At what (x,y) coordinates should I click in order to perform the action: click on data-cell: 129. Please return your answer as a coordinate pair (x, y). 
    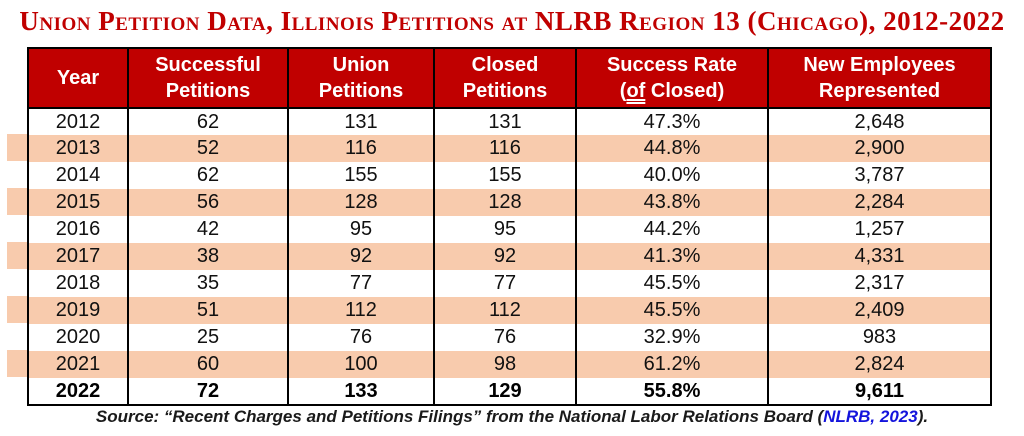
    Looking at the image, I should click on (505, 391).